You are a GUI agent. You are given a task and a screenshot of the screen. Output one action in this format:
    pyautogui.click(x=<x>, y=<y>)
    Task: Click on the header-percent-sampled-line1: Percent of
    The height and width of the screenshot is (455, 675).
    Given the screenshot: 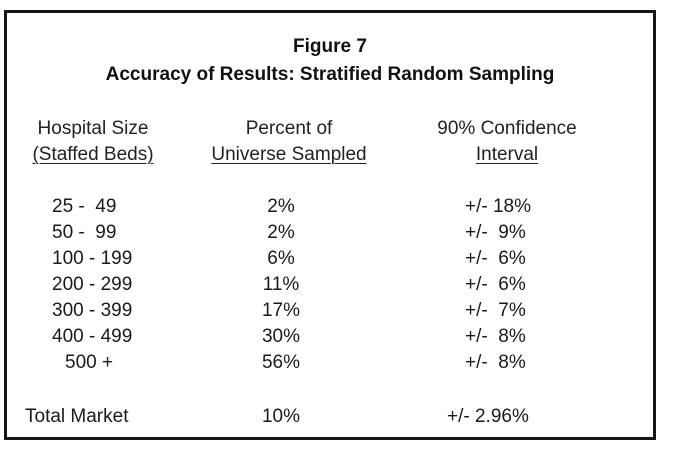 What is the action you would take?
    pyautogui.click(x=289, y=128)
    